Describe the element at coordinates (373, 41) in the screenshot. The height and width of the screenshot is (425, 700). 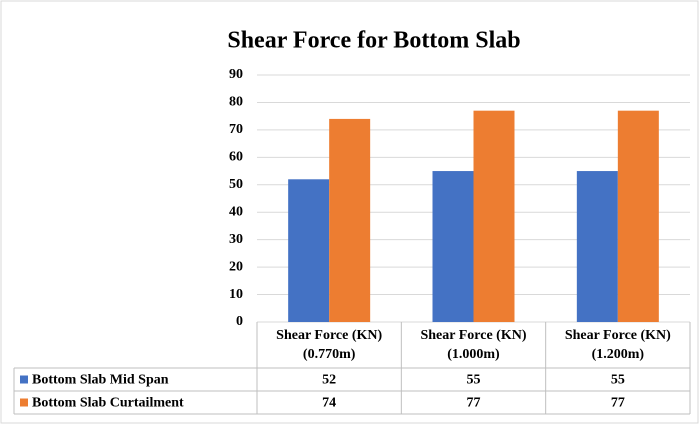
I see `chart-title: Shear Force for Bottom Slab` at that location.